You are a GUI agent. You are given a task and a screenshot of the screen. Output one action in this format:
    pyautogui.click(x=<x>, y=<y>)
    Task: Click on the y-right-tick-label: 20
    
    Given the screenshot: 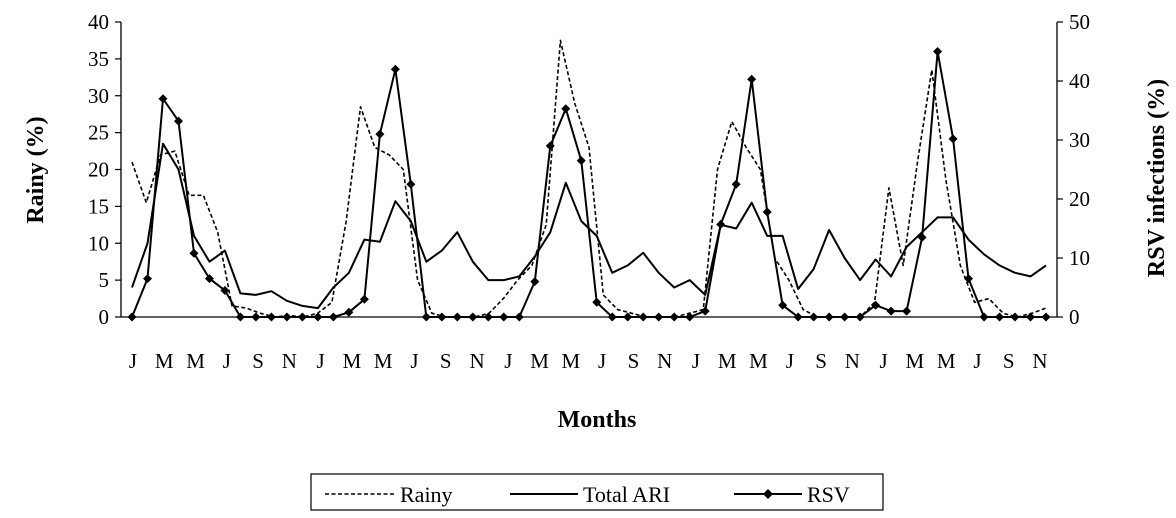 What is the action you would take?
    pyautogui.click(x=1079, y=199)
    